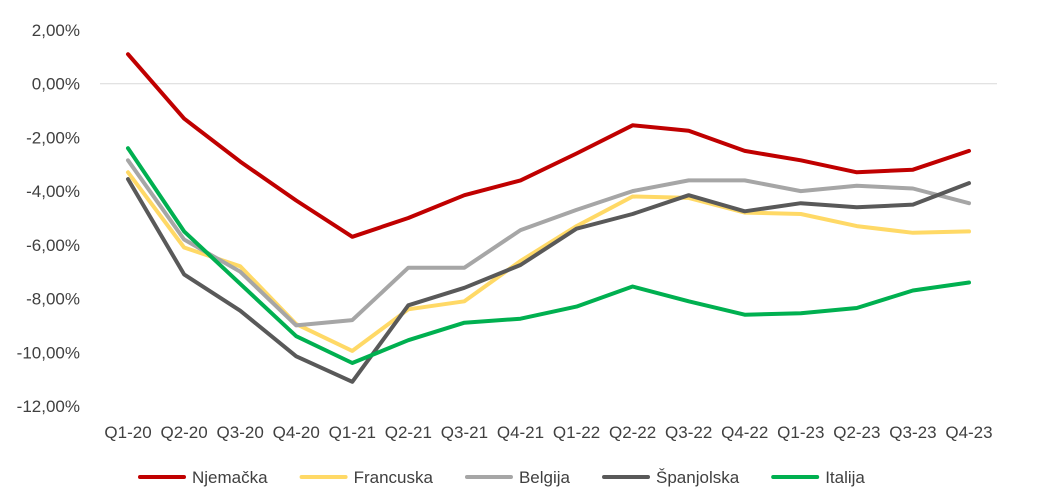  Describe the element at coordinates (230, 477) in the screenshot. I see `legend-label: Njemačka` at that location.